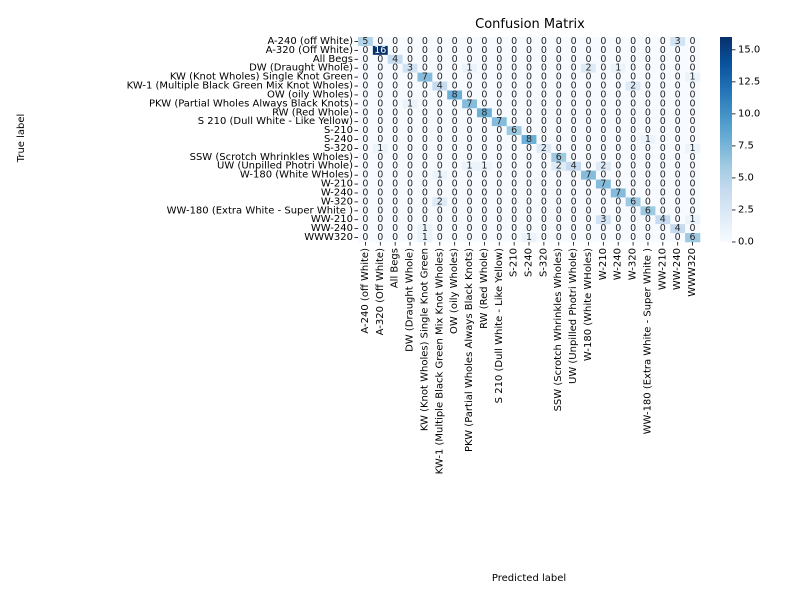  What do you see at coordinates (678, 41) in the screenshot?
I see `cell-value-label: 3` at bounding box center [678, 41].